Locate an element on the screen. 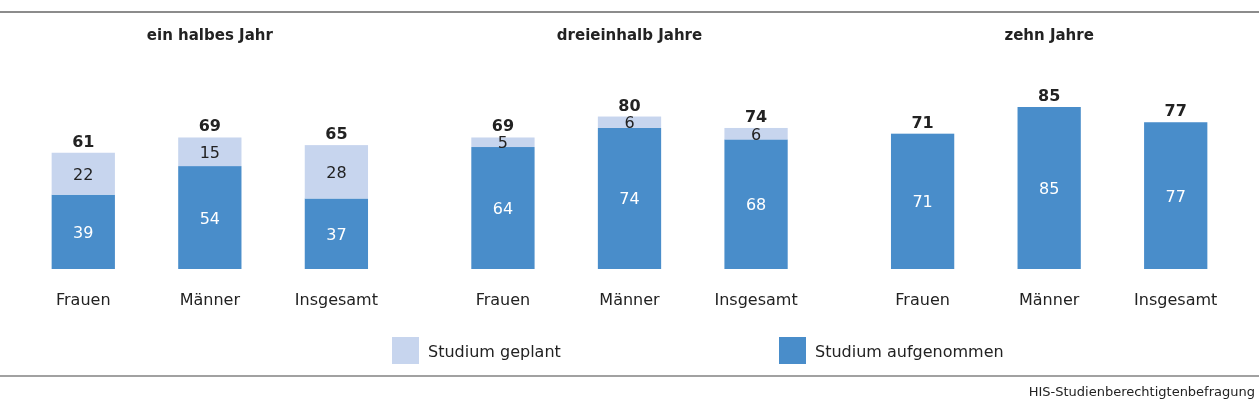 Image resolution: width=1259 pixels, height=403 pixels. data-label: 85 is located at coordinates (1049, 188).